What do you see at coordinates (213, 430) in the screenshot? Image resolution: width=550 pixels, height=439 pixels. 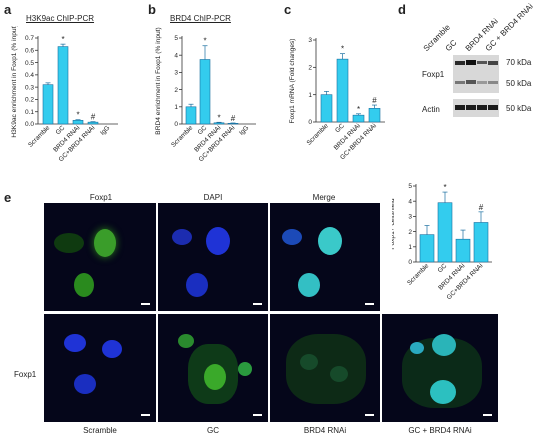 I see `micro-bottom-label: GC` at bounding box center [213, 430].